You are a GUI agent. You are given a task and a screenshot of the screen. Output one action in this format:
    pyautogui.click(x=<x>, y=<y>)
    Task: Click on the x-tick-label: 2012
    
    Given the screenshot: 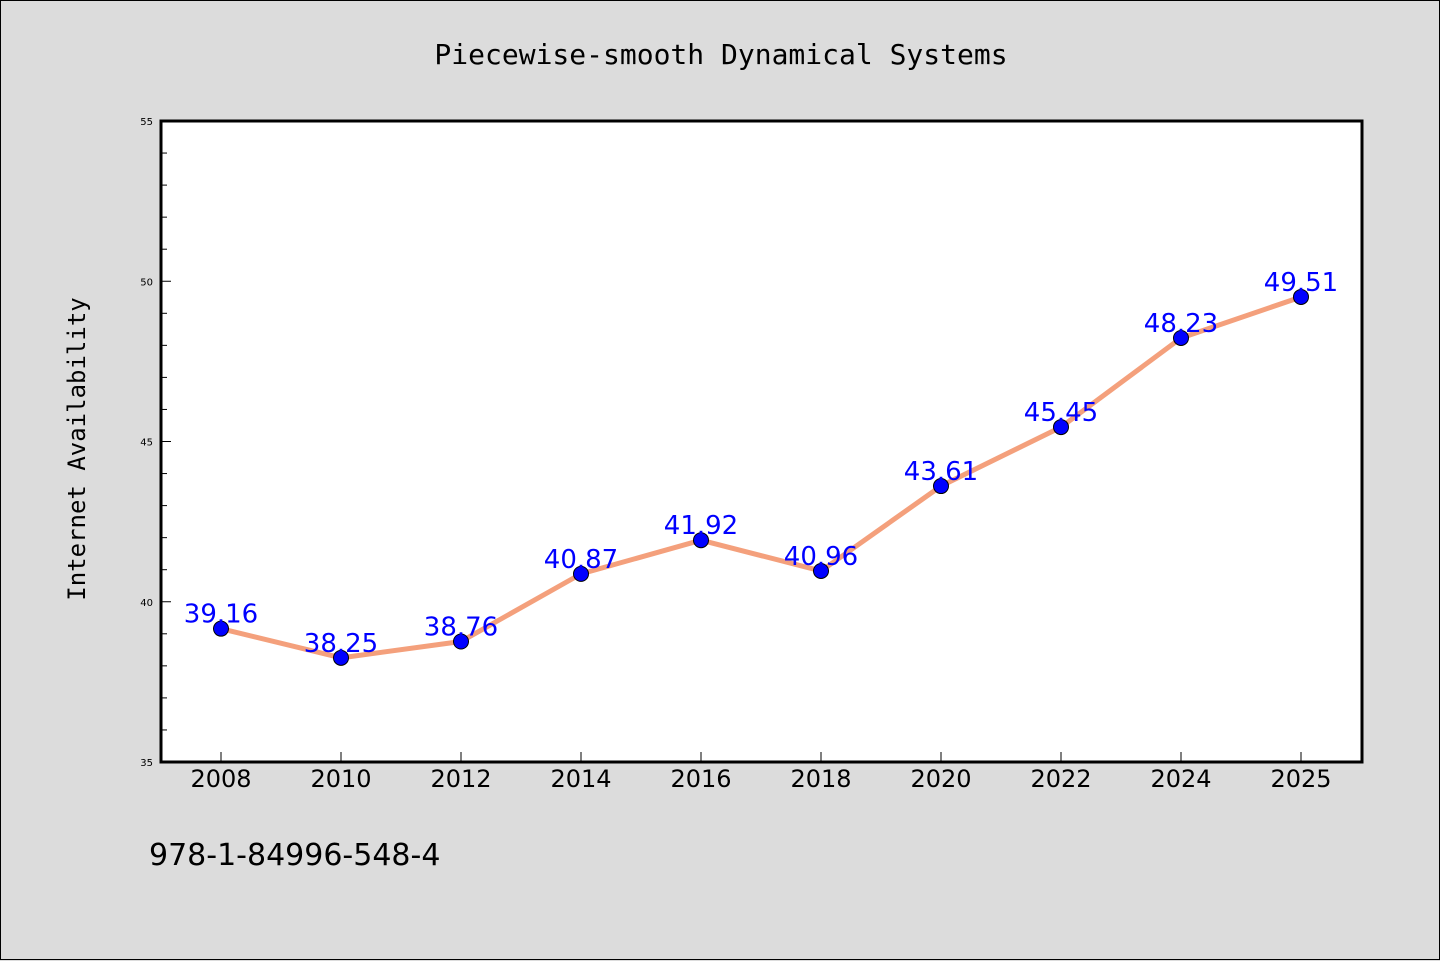 What is the action you would take?
    pyautogui.click(x=460, y=779)
    